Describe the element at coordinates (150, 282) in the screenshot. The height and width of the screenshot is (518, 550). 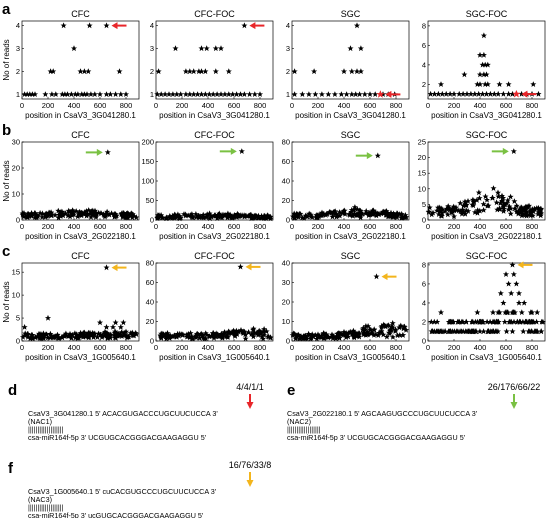
I see `y-tick-label: 60` at that location.